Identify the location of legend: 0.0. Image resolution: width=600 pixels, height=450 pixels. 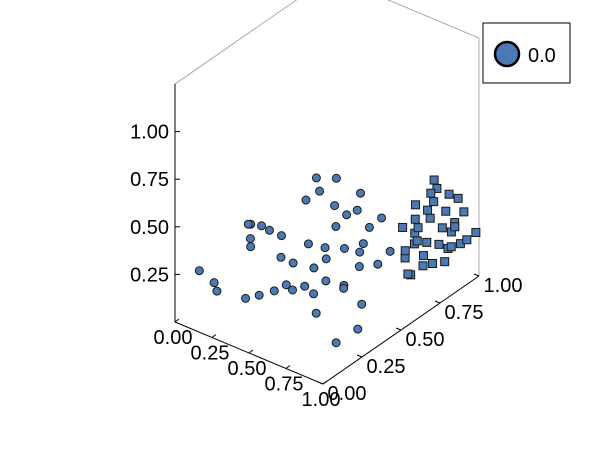
(526, 53).